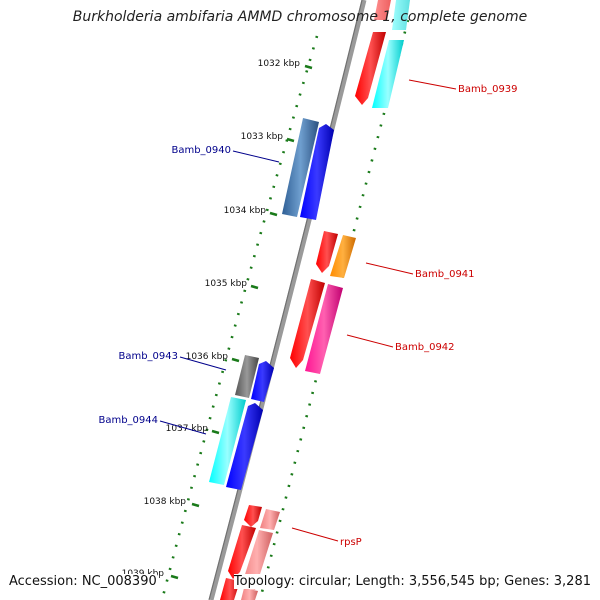 The image size is (600, 600). What do you see at coordinates (201, 150) in the screenshot?
I see `gene-label-bamb-0940: Bamb_0940` at bounding box center [201, 150].